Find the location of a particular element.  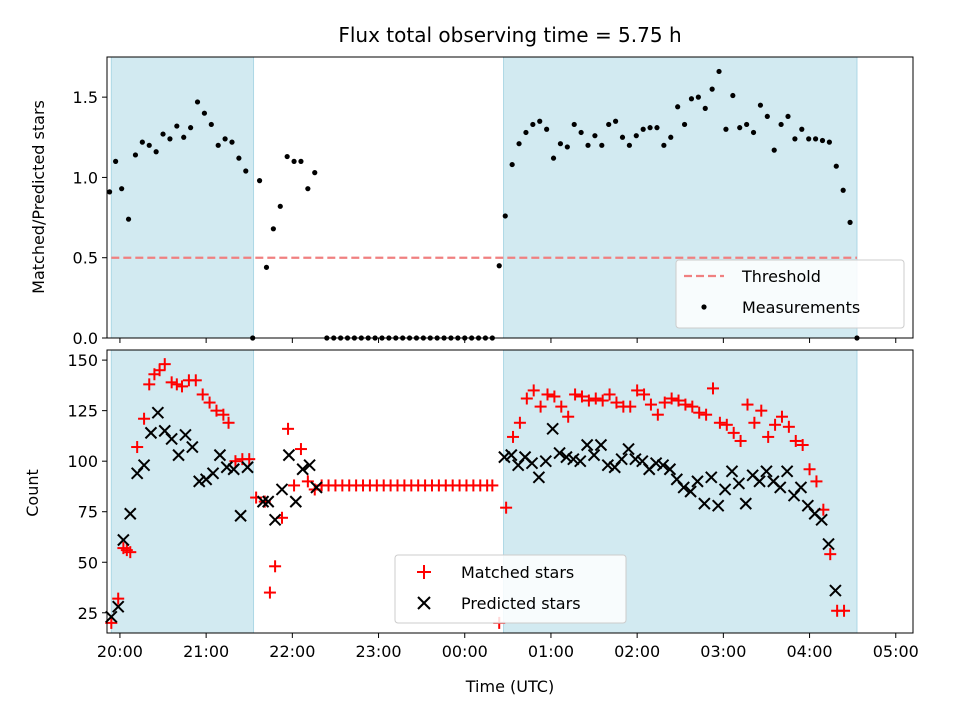

count-x-axis-label: Time (UTC) is located at coordinates (509, 686).